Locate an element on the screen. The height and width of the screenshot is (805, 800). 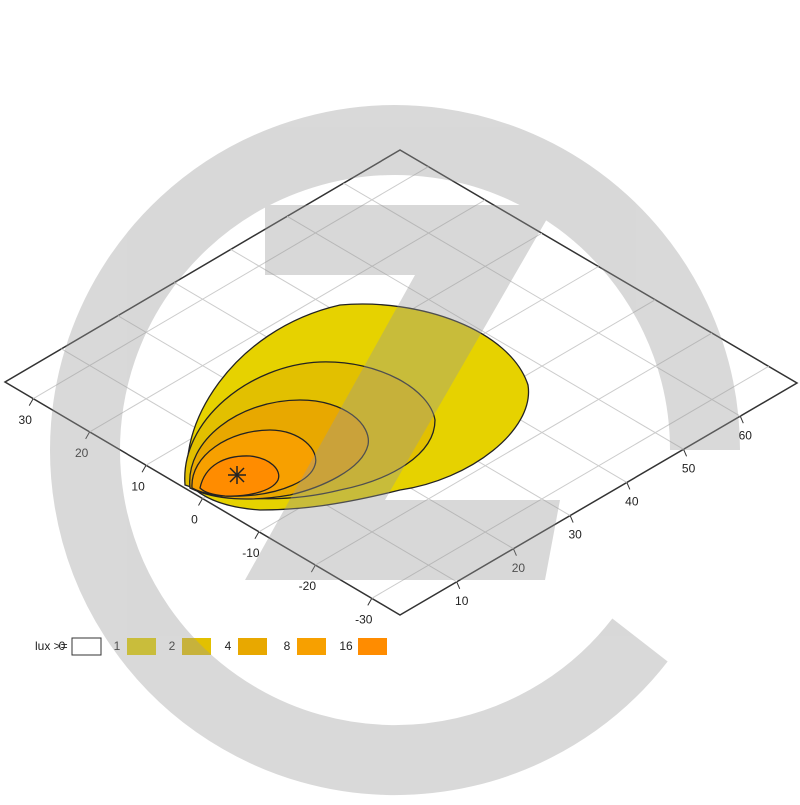
y-tick-label: -10 is located at coordinates (251, 553).